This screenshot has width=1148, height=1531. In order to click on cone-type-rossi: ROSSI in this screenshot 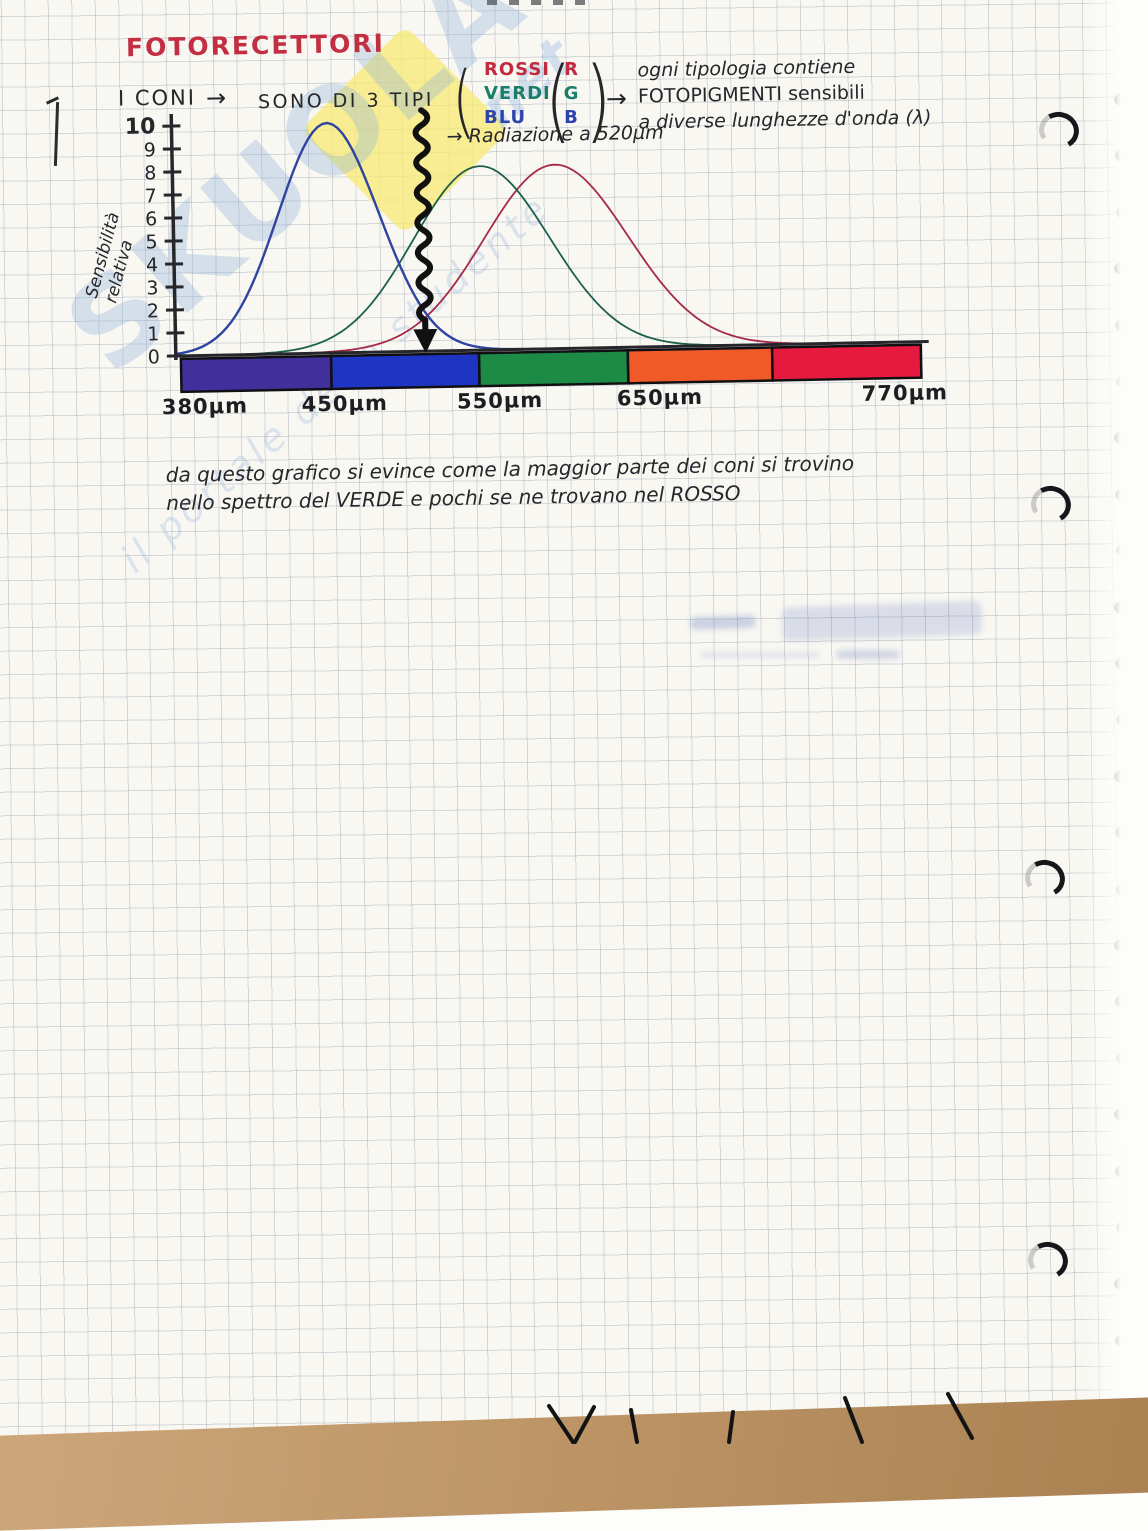, I will do `click(517, 70)`.